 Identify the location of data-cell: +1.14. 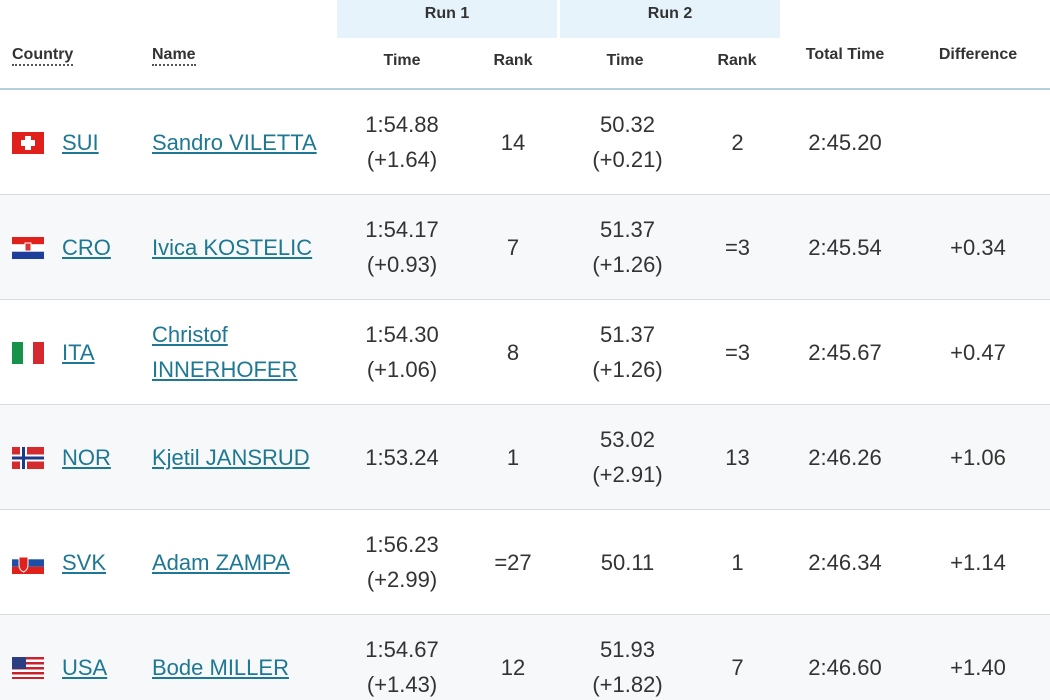
(978, 562).